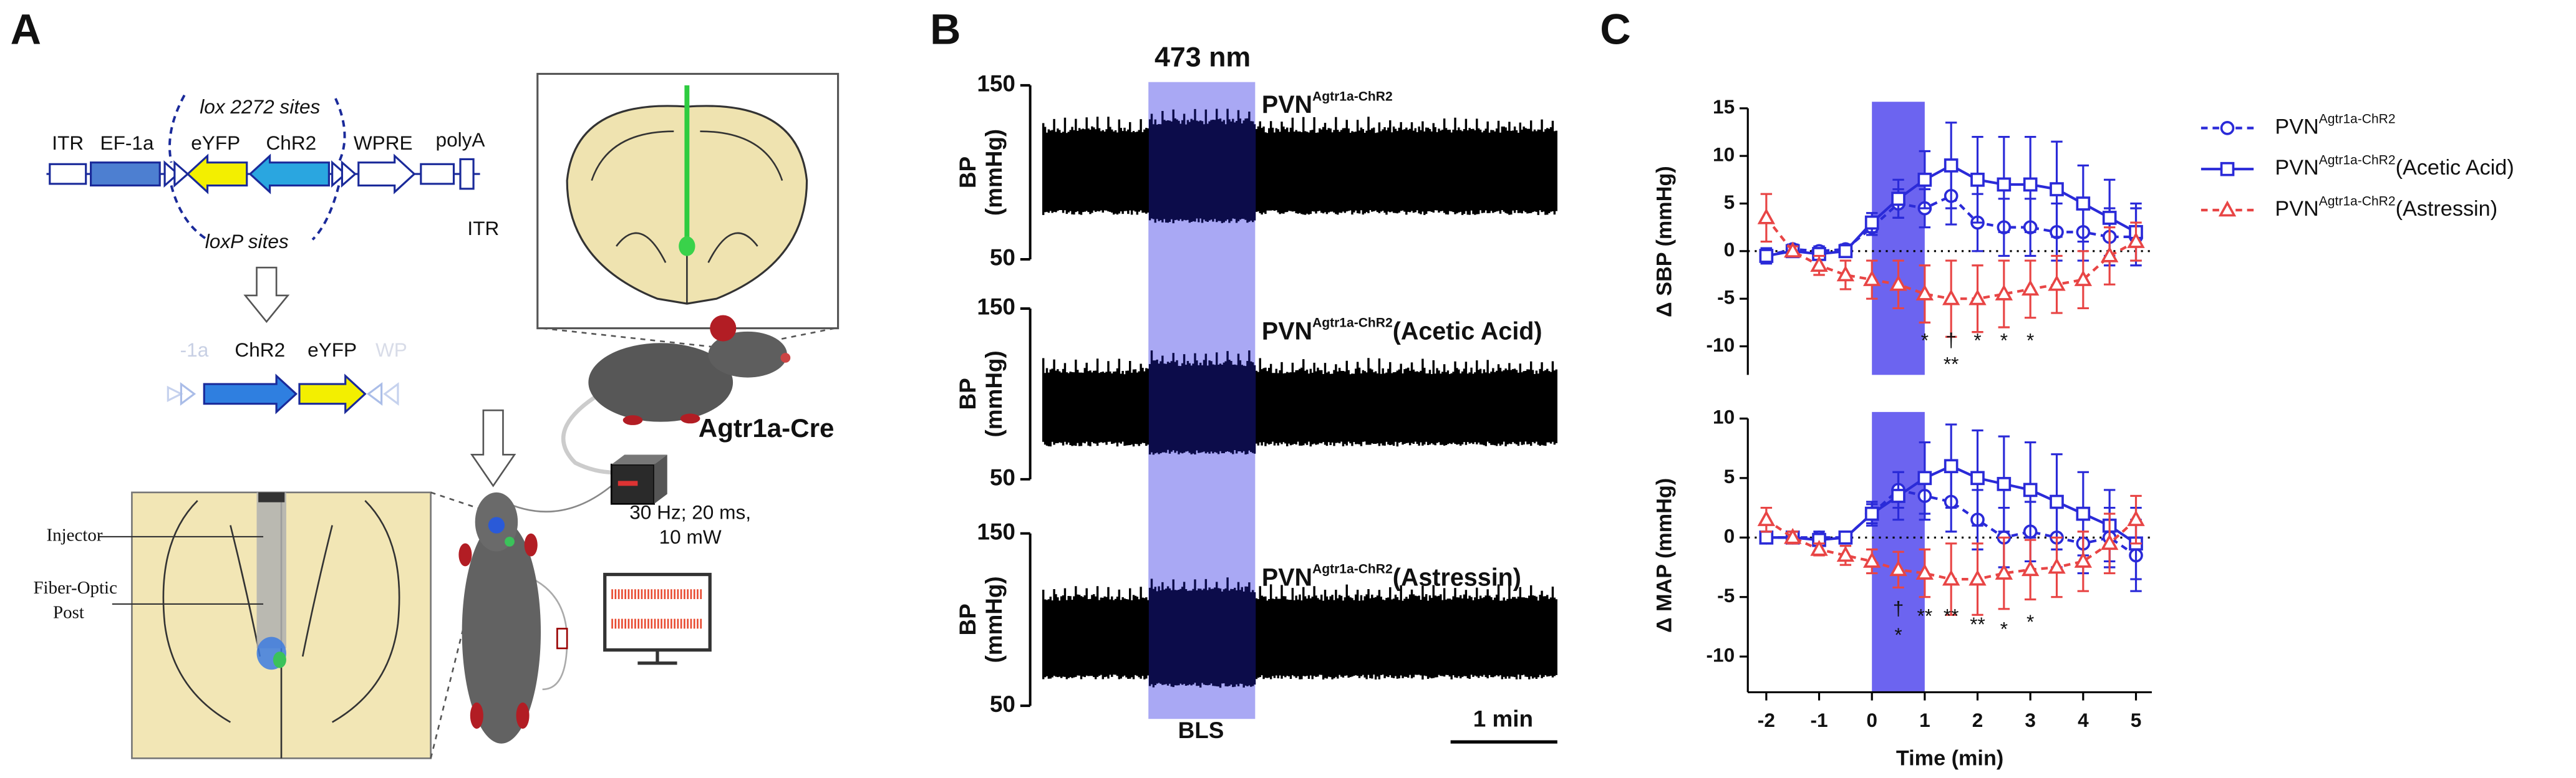  What do you see at coordinates (531, 545) in the screenshot?
I see `rat-paw` at bounding box center [531, 545].